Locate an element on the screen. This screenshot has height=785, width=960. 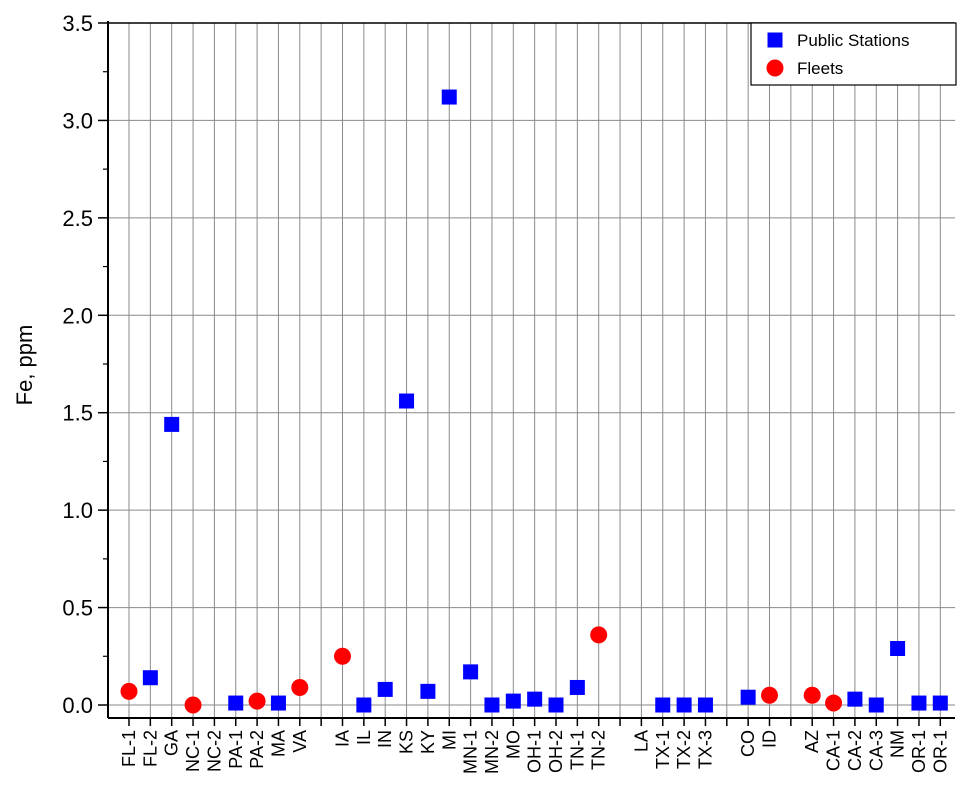
x-category-label: CO is located at coordinates (748, 743).